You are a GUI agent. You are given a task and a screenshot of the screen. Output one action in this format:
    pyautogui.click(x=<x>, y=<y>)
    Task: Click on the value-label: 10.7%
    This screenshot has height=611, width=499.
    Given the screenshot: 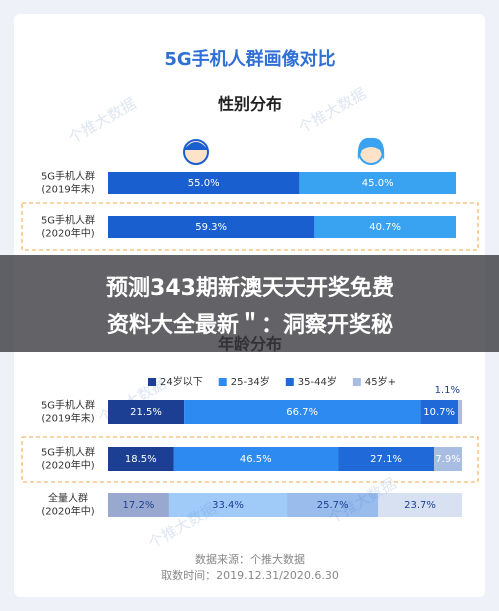 What is the action you would take?
    pyautogui.click(x=439, y=412)
    